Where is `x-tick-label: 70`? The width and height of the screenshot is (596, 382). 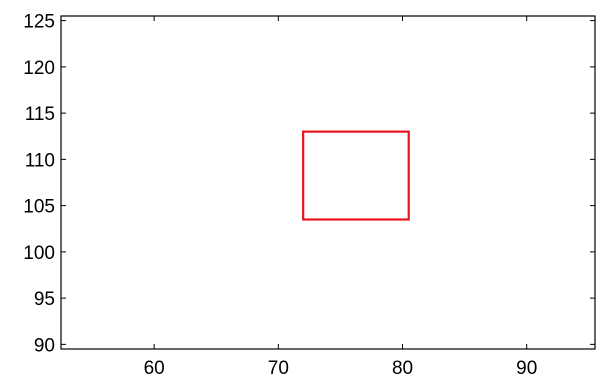 x-tick-label: 70 is located at coordinates (278, 368).